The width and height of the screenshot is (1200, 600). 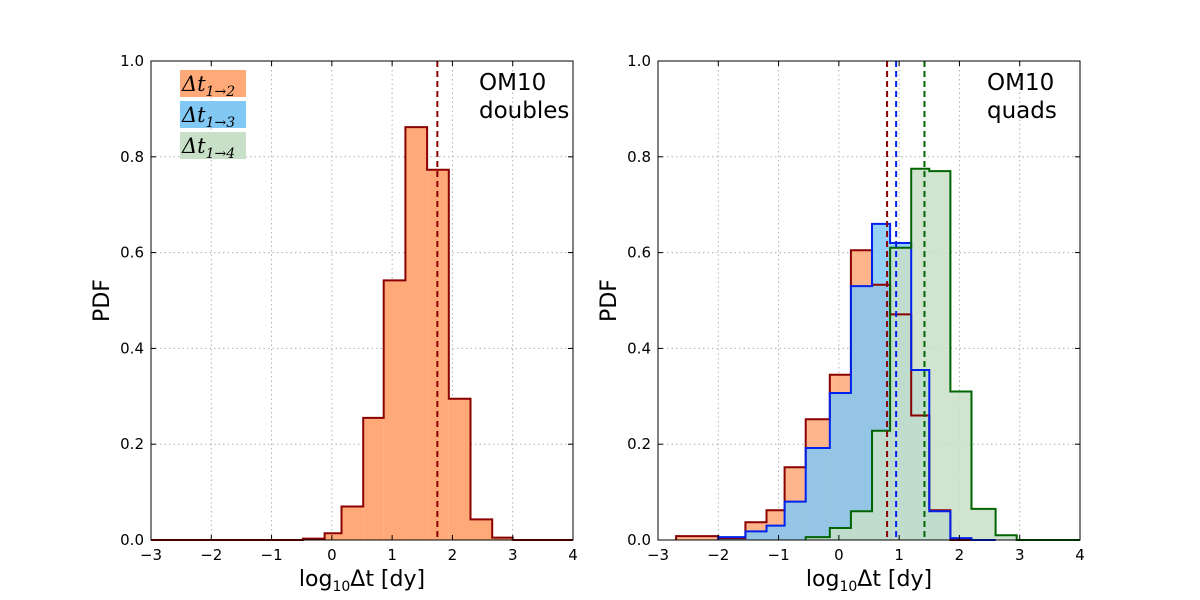 I want to click on doubles-xtick-label: 4, so click(x=573, y=555).